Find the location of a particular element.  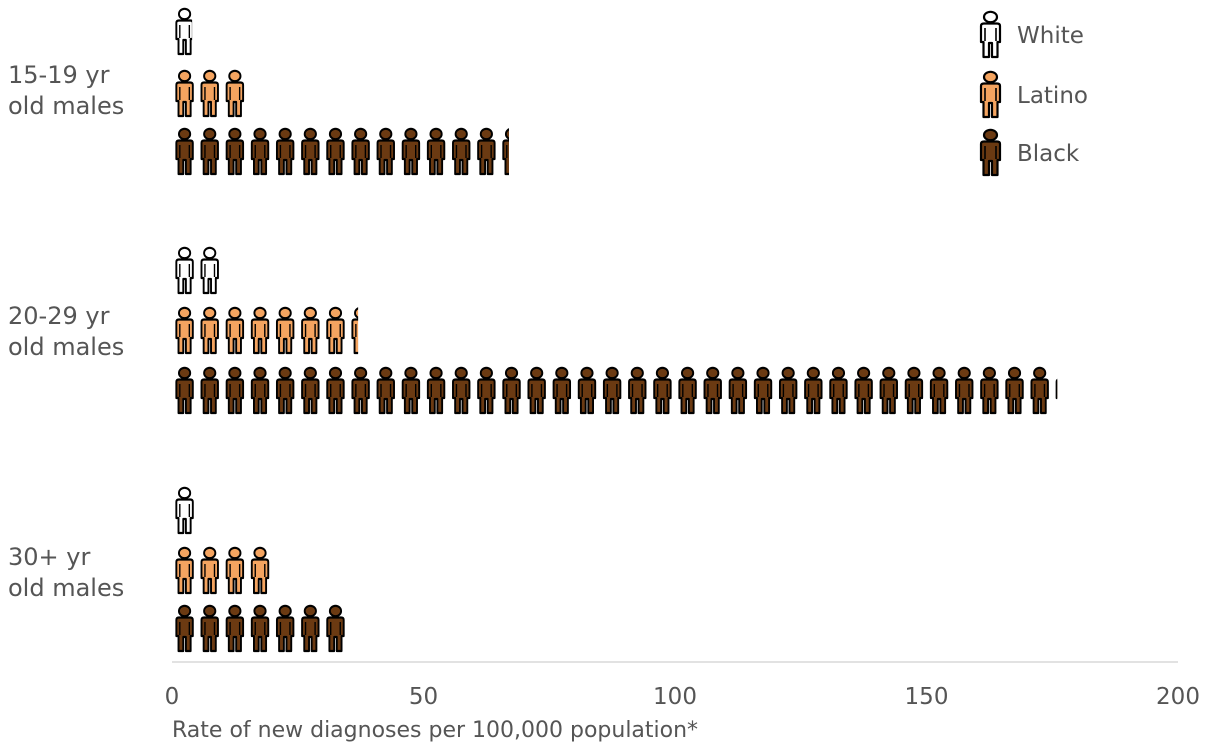

x-tick-label: 0 is located at coordinates (172, 697).